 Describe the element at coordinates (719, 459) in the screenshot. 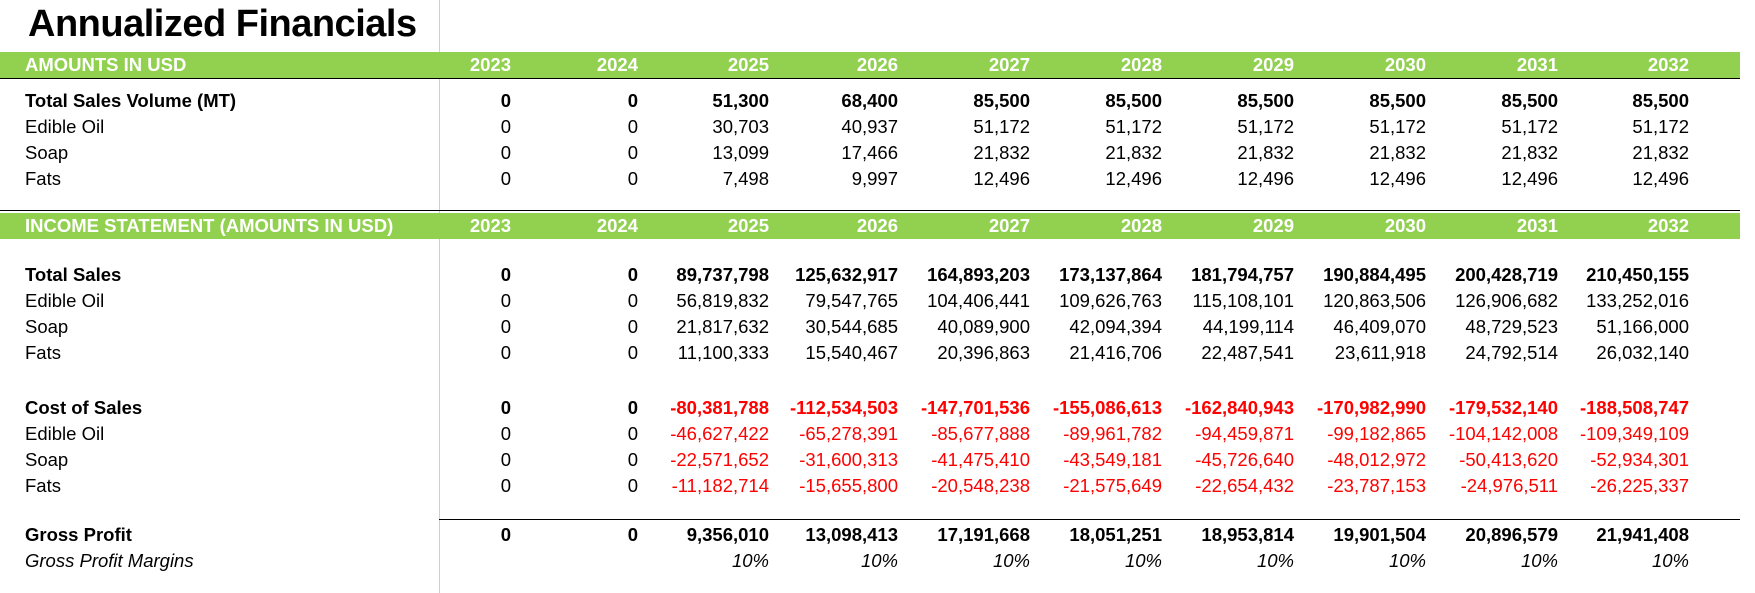

I see `value-cell: -22,571,652` at that location.